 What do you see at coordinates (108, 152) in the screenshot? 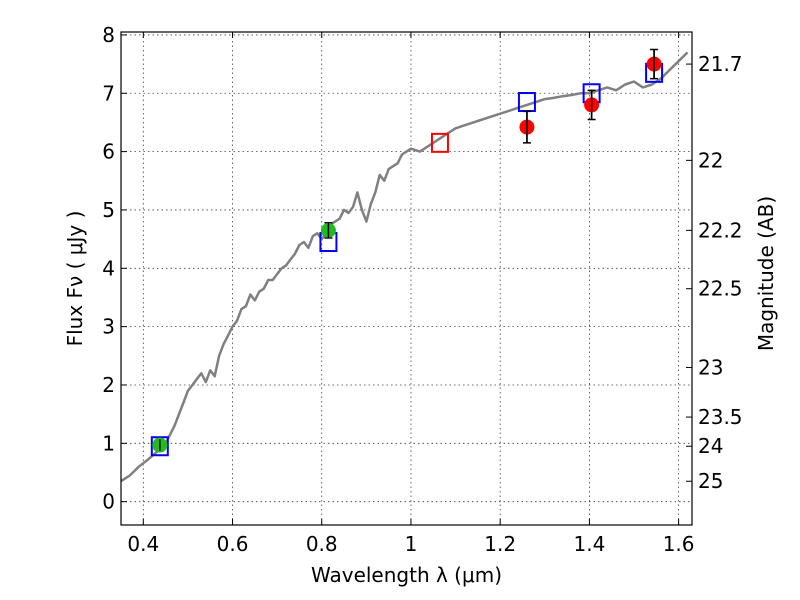
I see `y-tick-label: 6` at bounding box center [108, 152].